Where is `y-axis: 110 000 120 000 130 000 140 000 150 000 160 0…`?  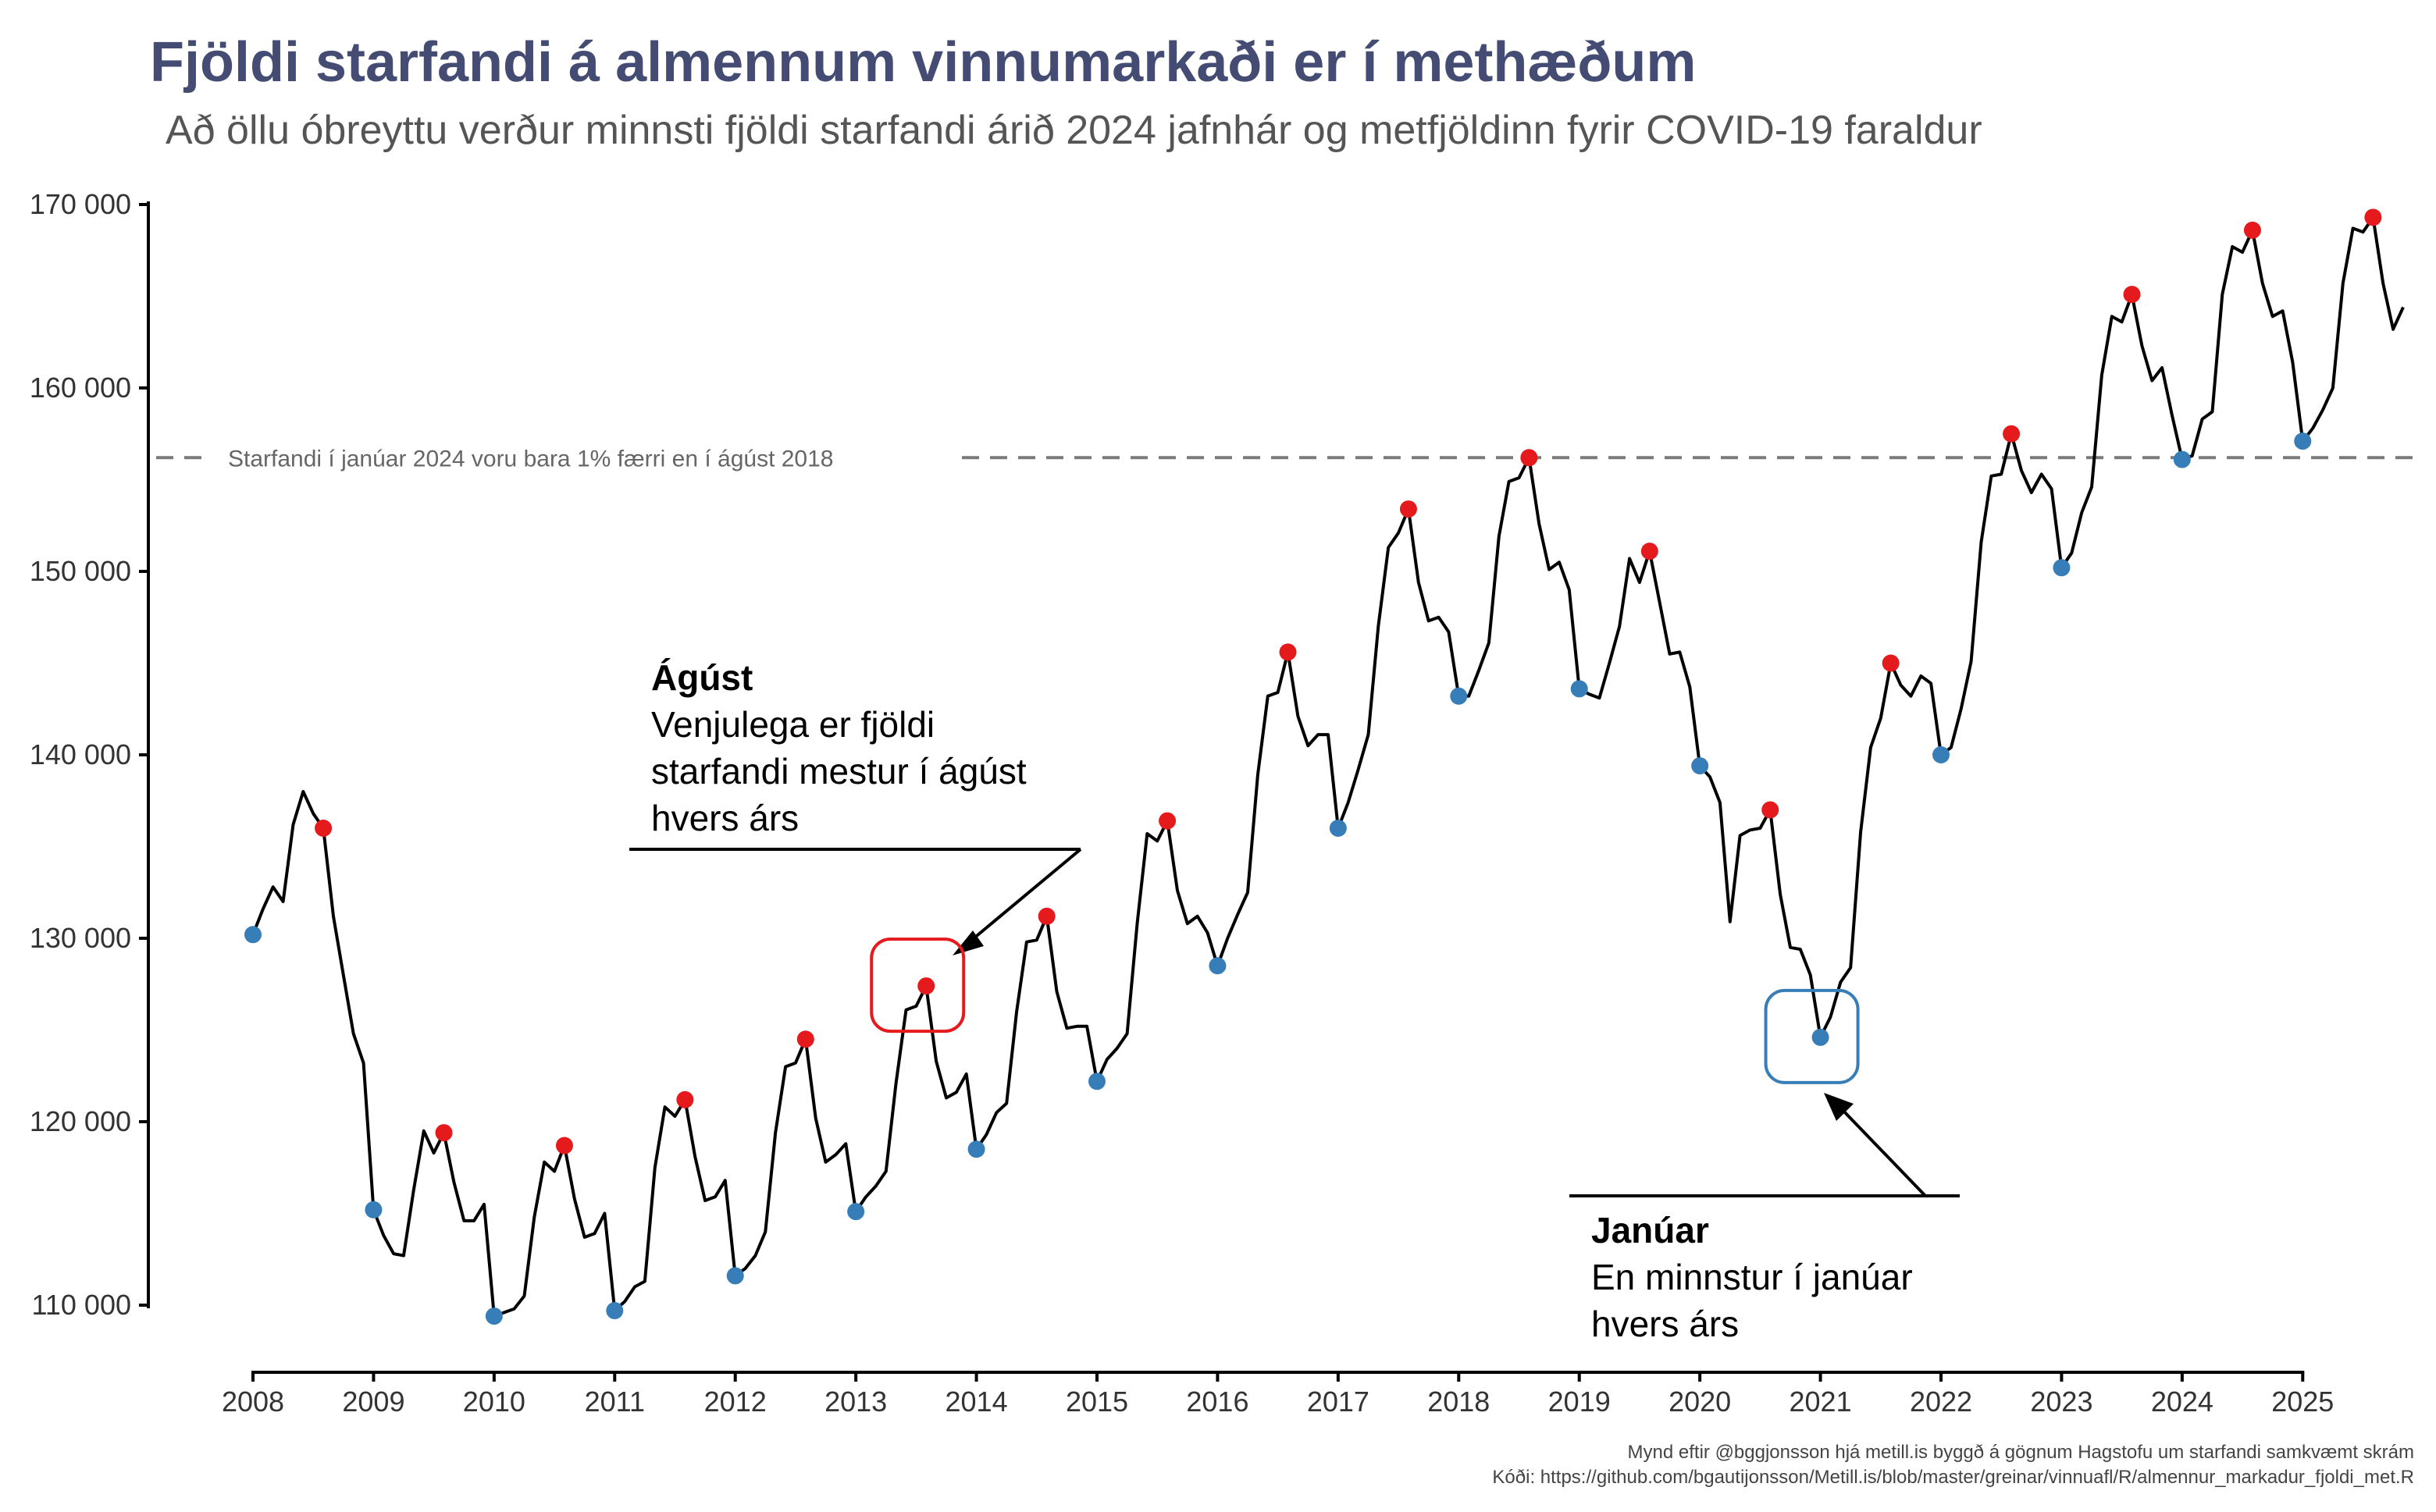
y-axis: 110 000 120 000 130 000 140 000 150 000 160 0… is located at coordinates (90, 754).